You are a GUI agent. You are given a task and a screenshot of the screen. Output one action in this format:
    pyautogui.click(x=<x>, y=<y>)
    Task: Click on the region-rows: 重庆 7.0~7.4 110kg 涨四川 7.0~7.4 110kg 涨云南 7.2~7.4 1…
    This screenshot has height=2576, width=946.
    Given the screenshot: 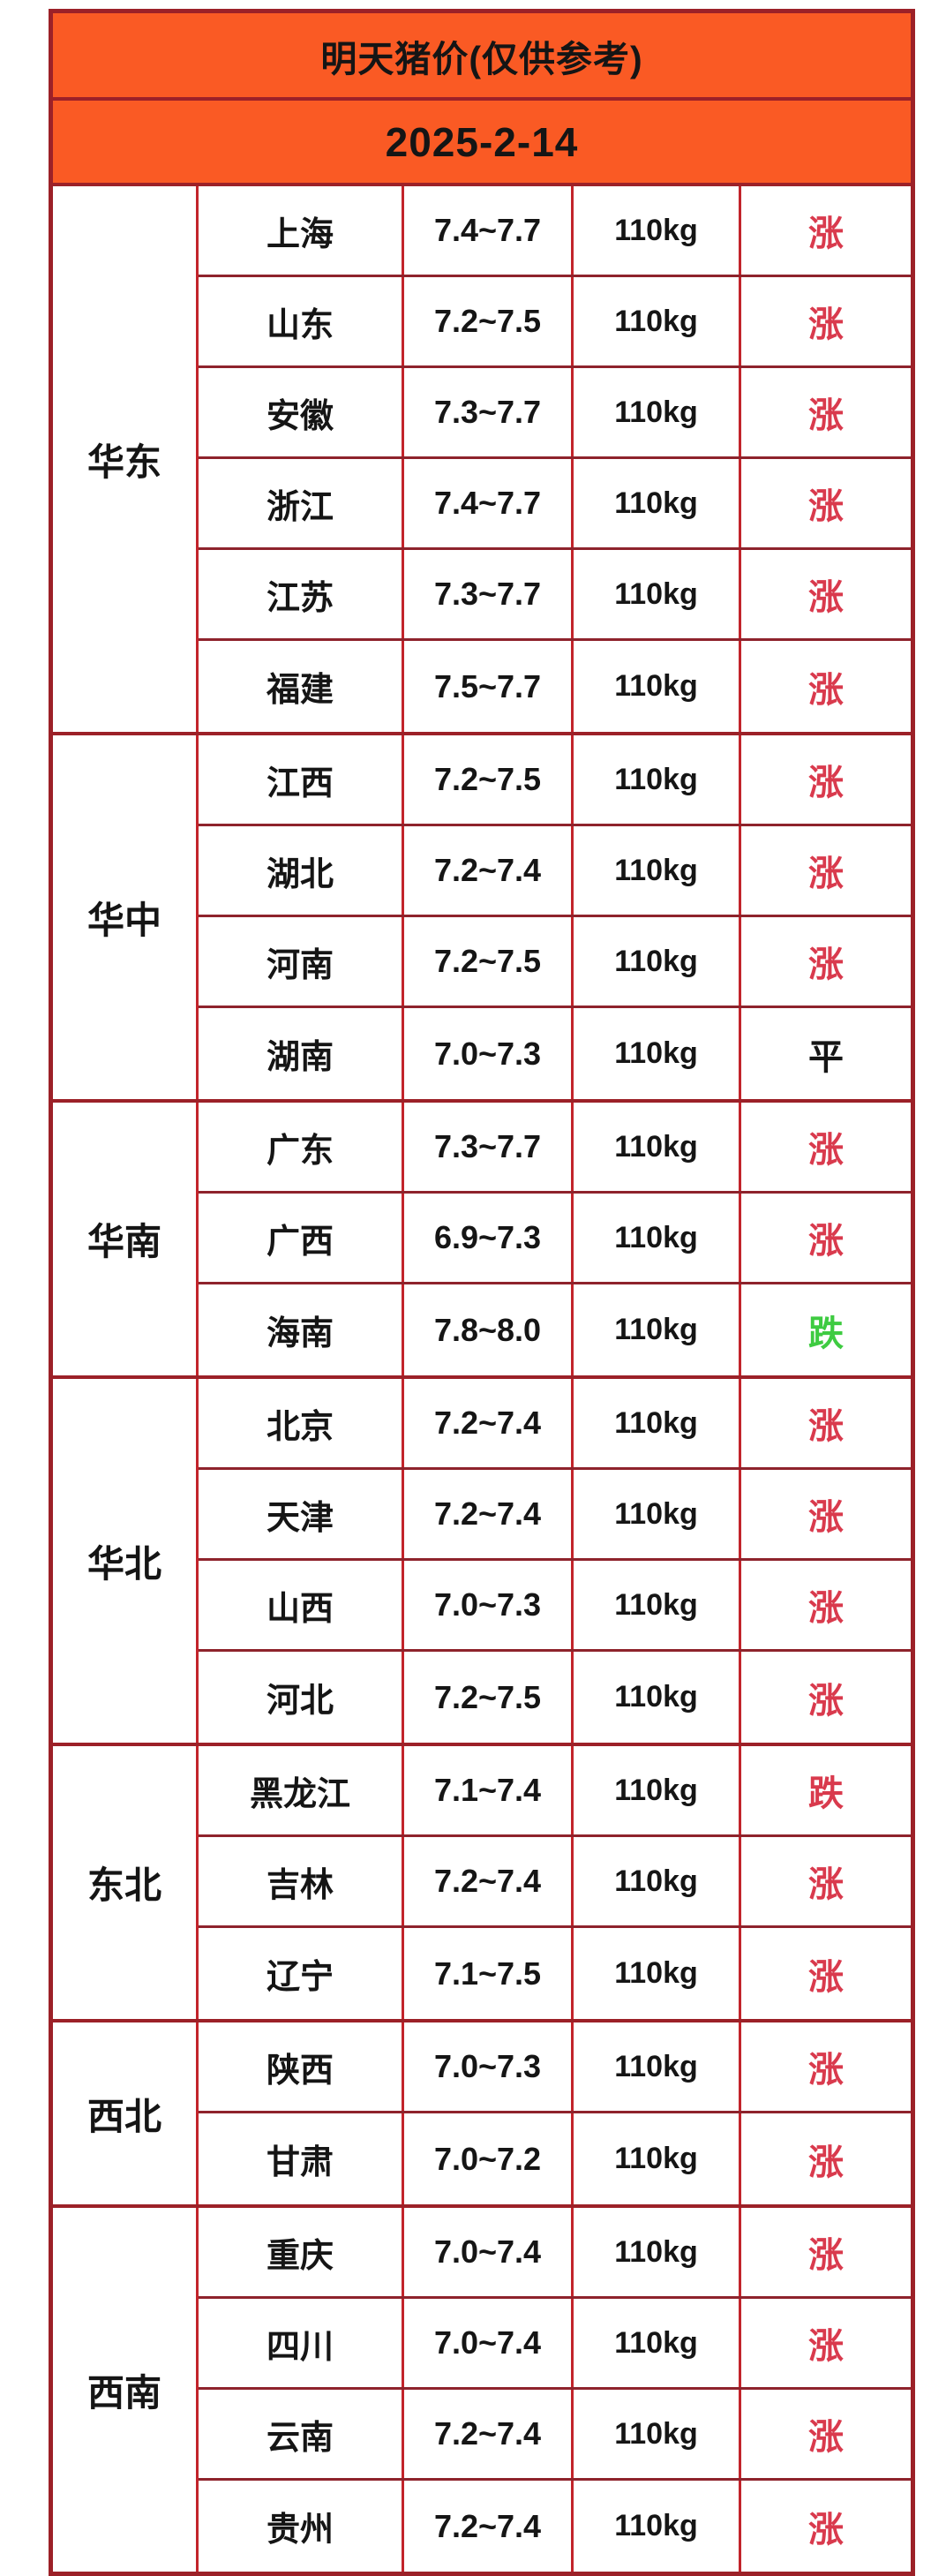 What is the action you would take?
    pyautogui.click(x=555, y=2390)
    